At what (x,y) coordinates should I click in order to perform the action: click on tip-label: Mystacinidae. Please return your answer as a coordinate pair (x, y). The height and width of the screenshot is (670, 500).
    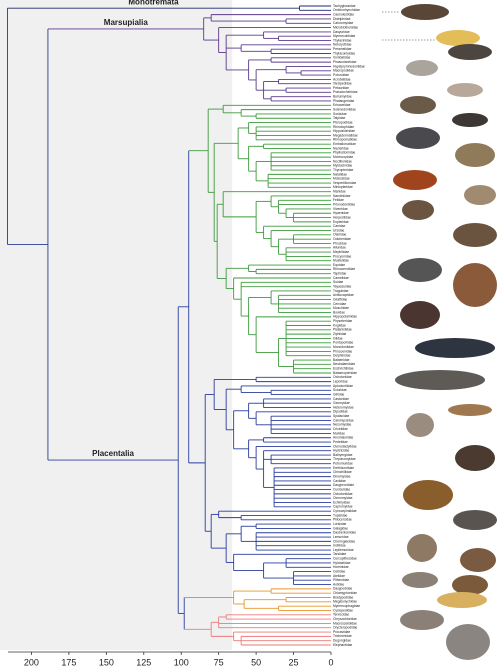
    Looking at the image, I should click on (342, 166).